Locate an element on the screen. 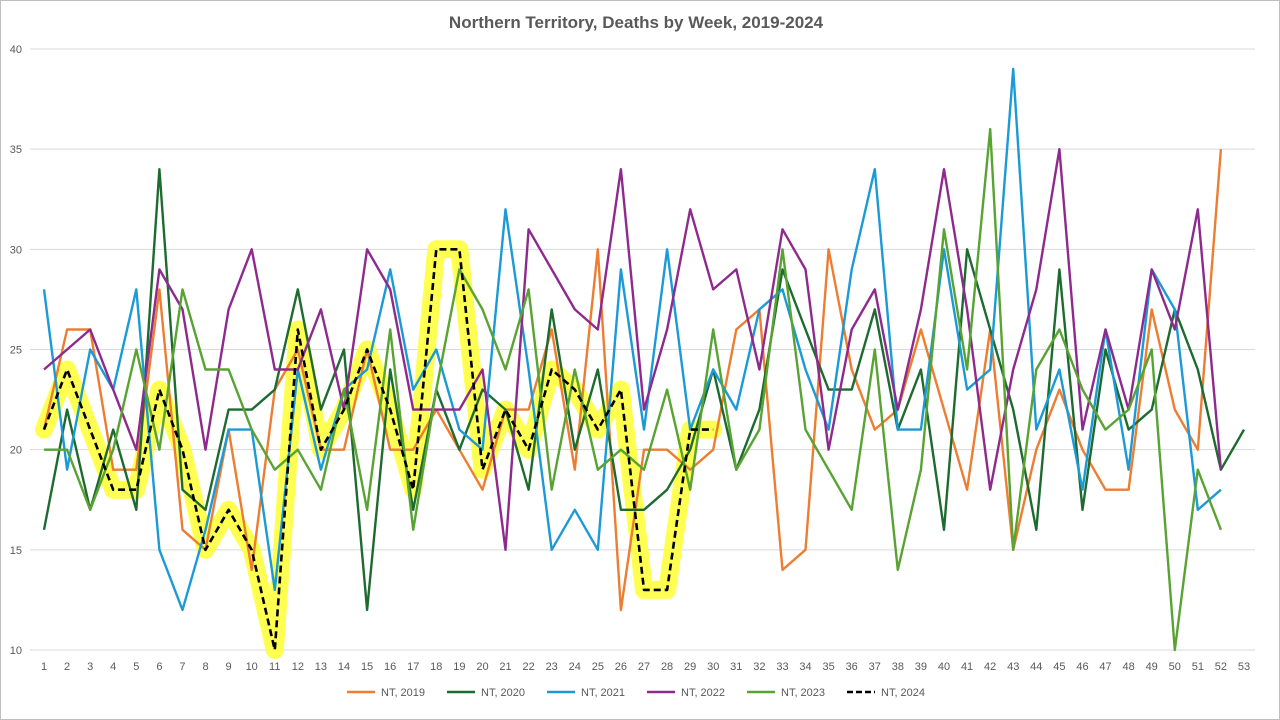 Image resolution: width=1280 pixels, height=720 pixels. y-tick-label: 10 is located at coordinates (16, 651).